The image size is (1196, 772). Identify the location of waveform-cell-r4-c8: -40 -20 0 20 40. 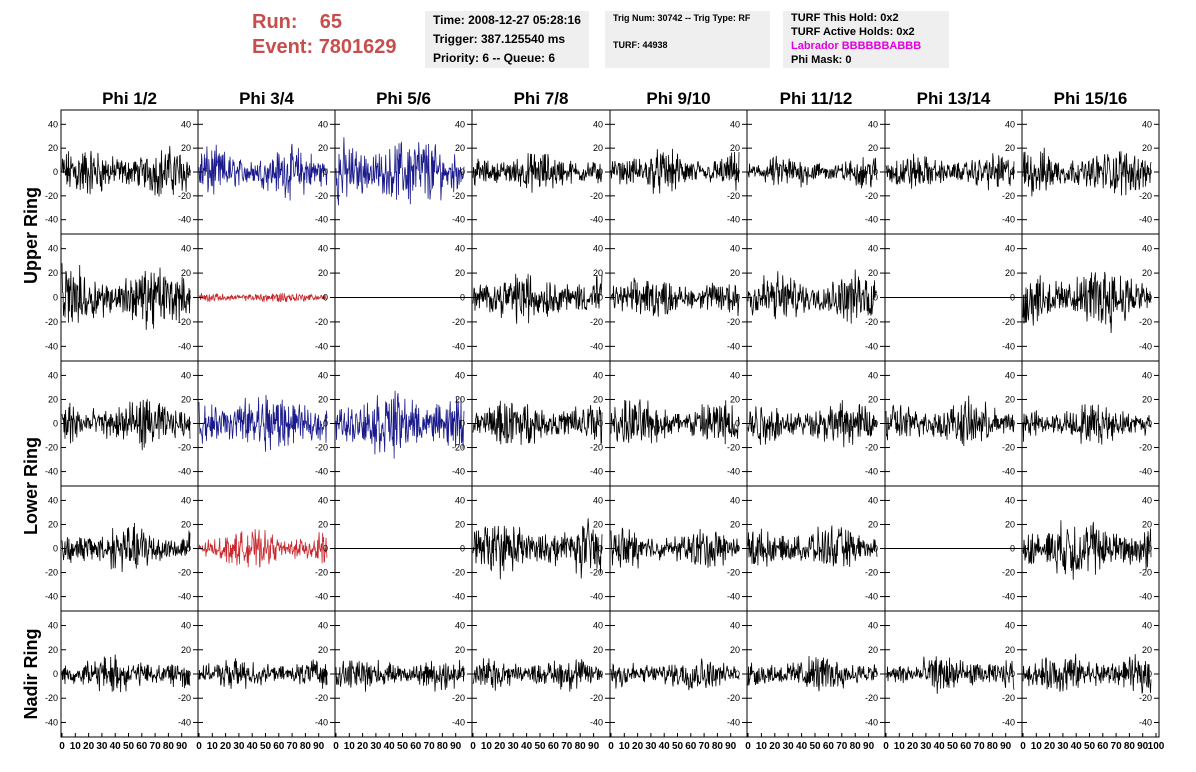
(1090, 548).